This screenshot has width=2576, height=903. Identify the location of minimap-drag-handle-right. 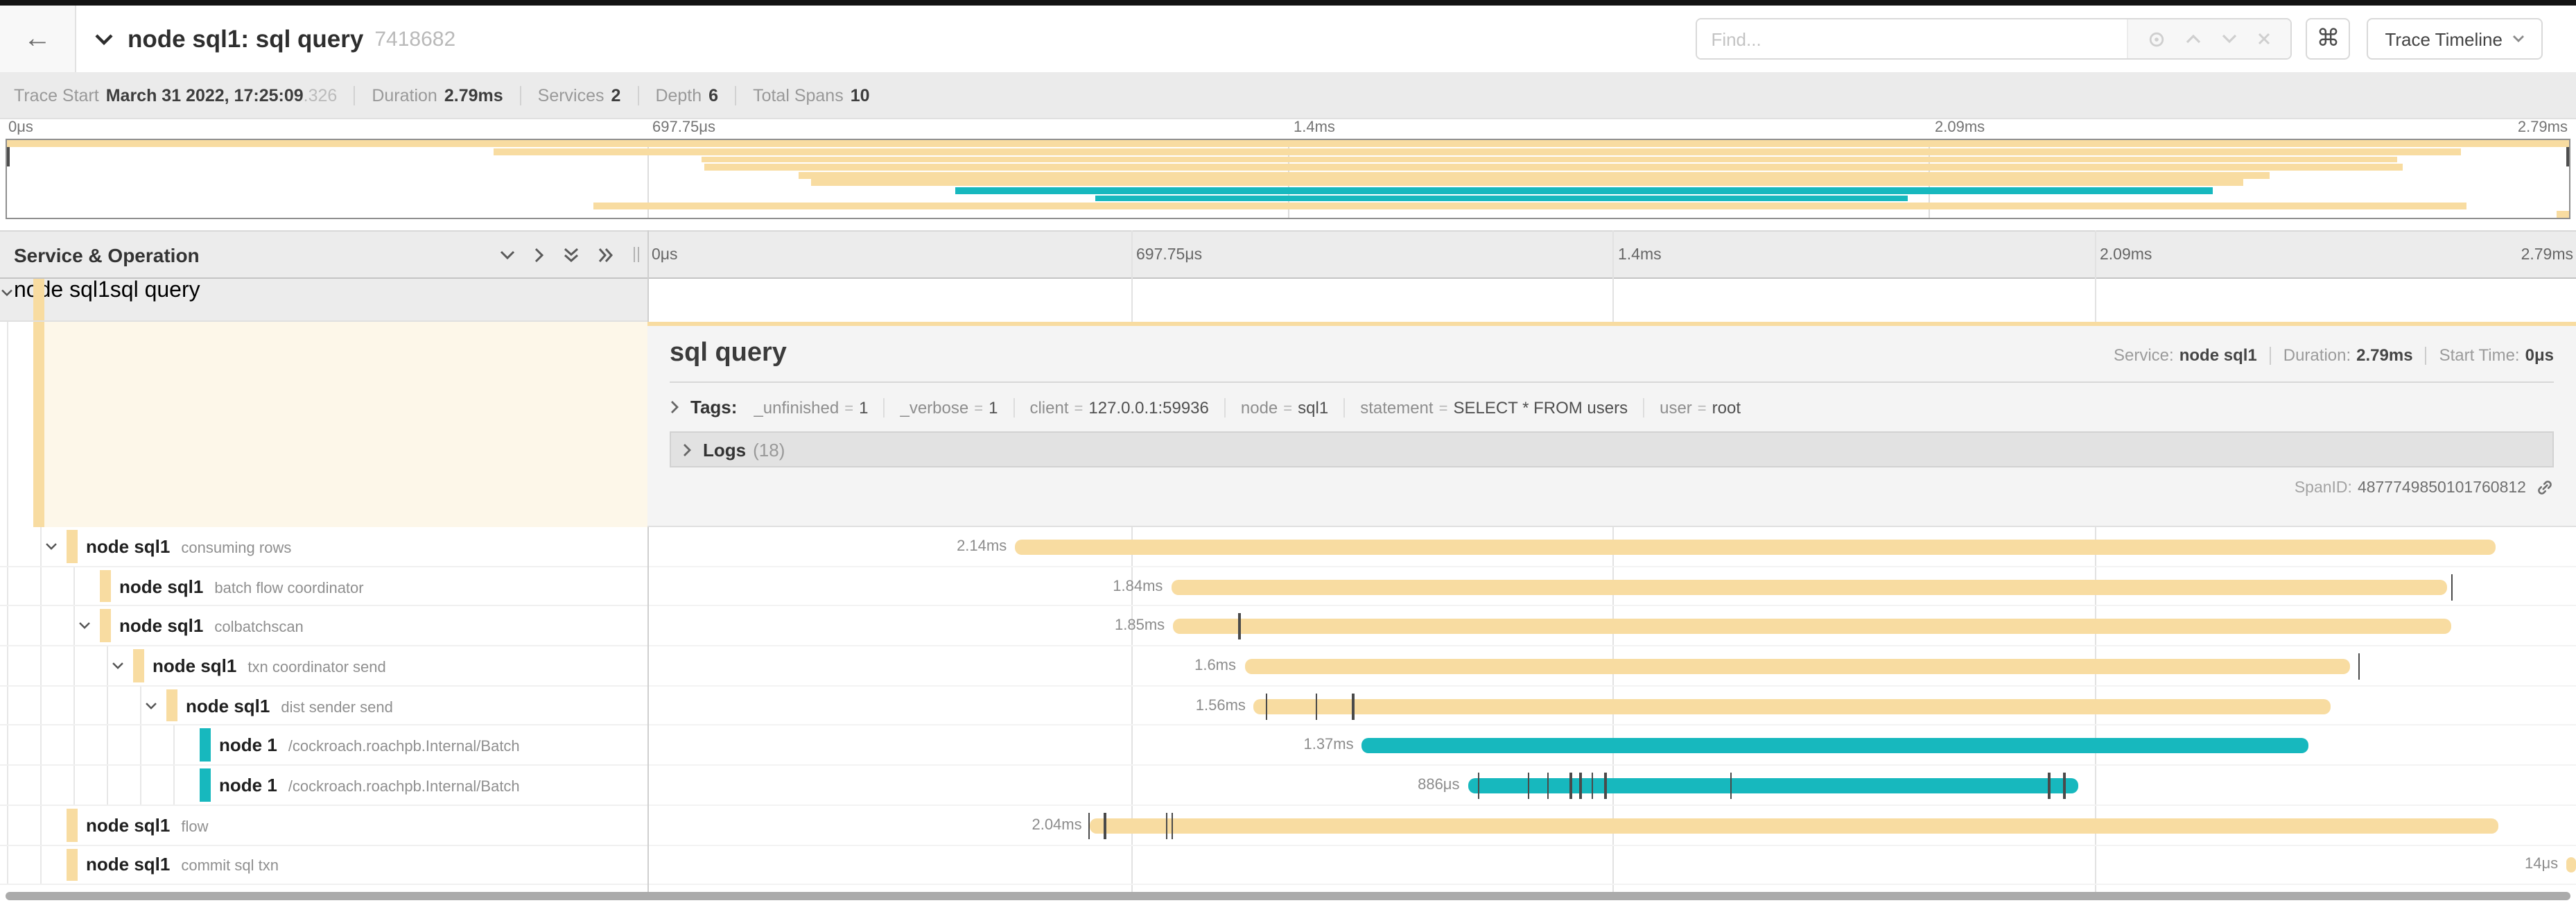
(2567, 156).